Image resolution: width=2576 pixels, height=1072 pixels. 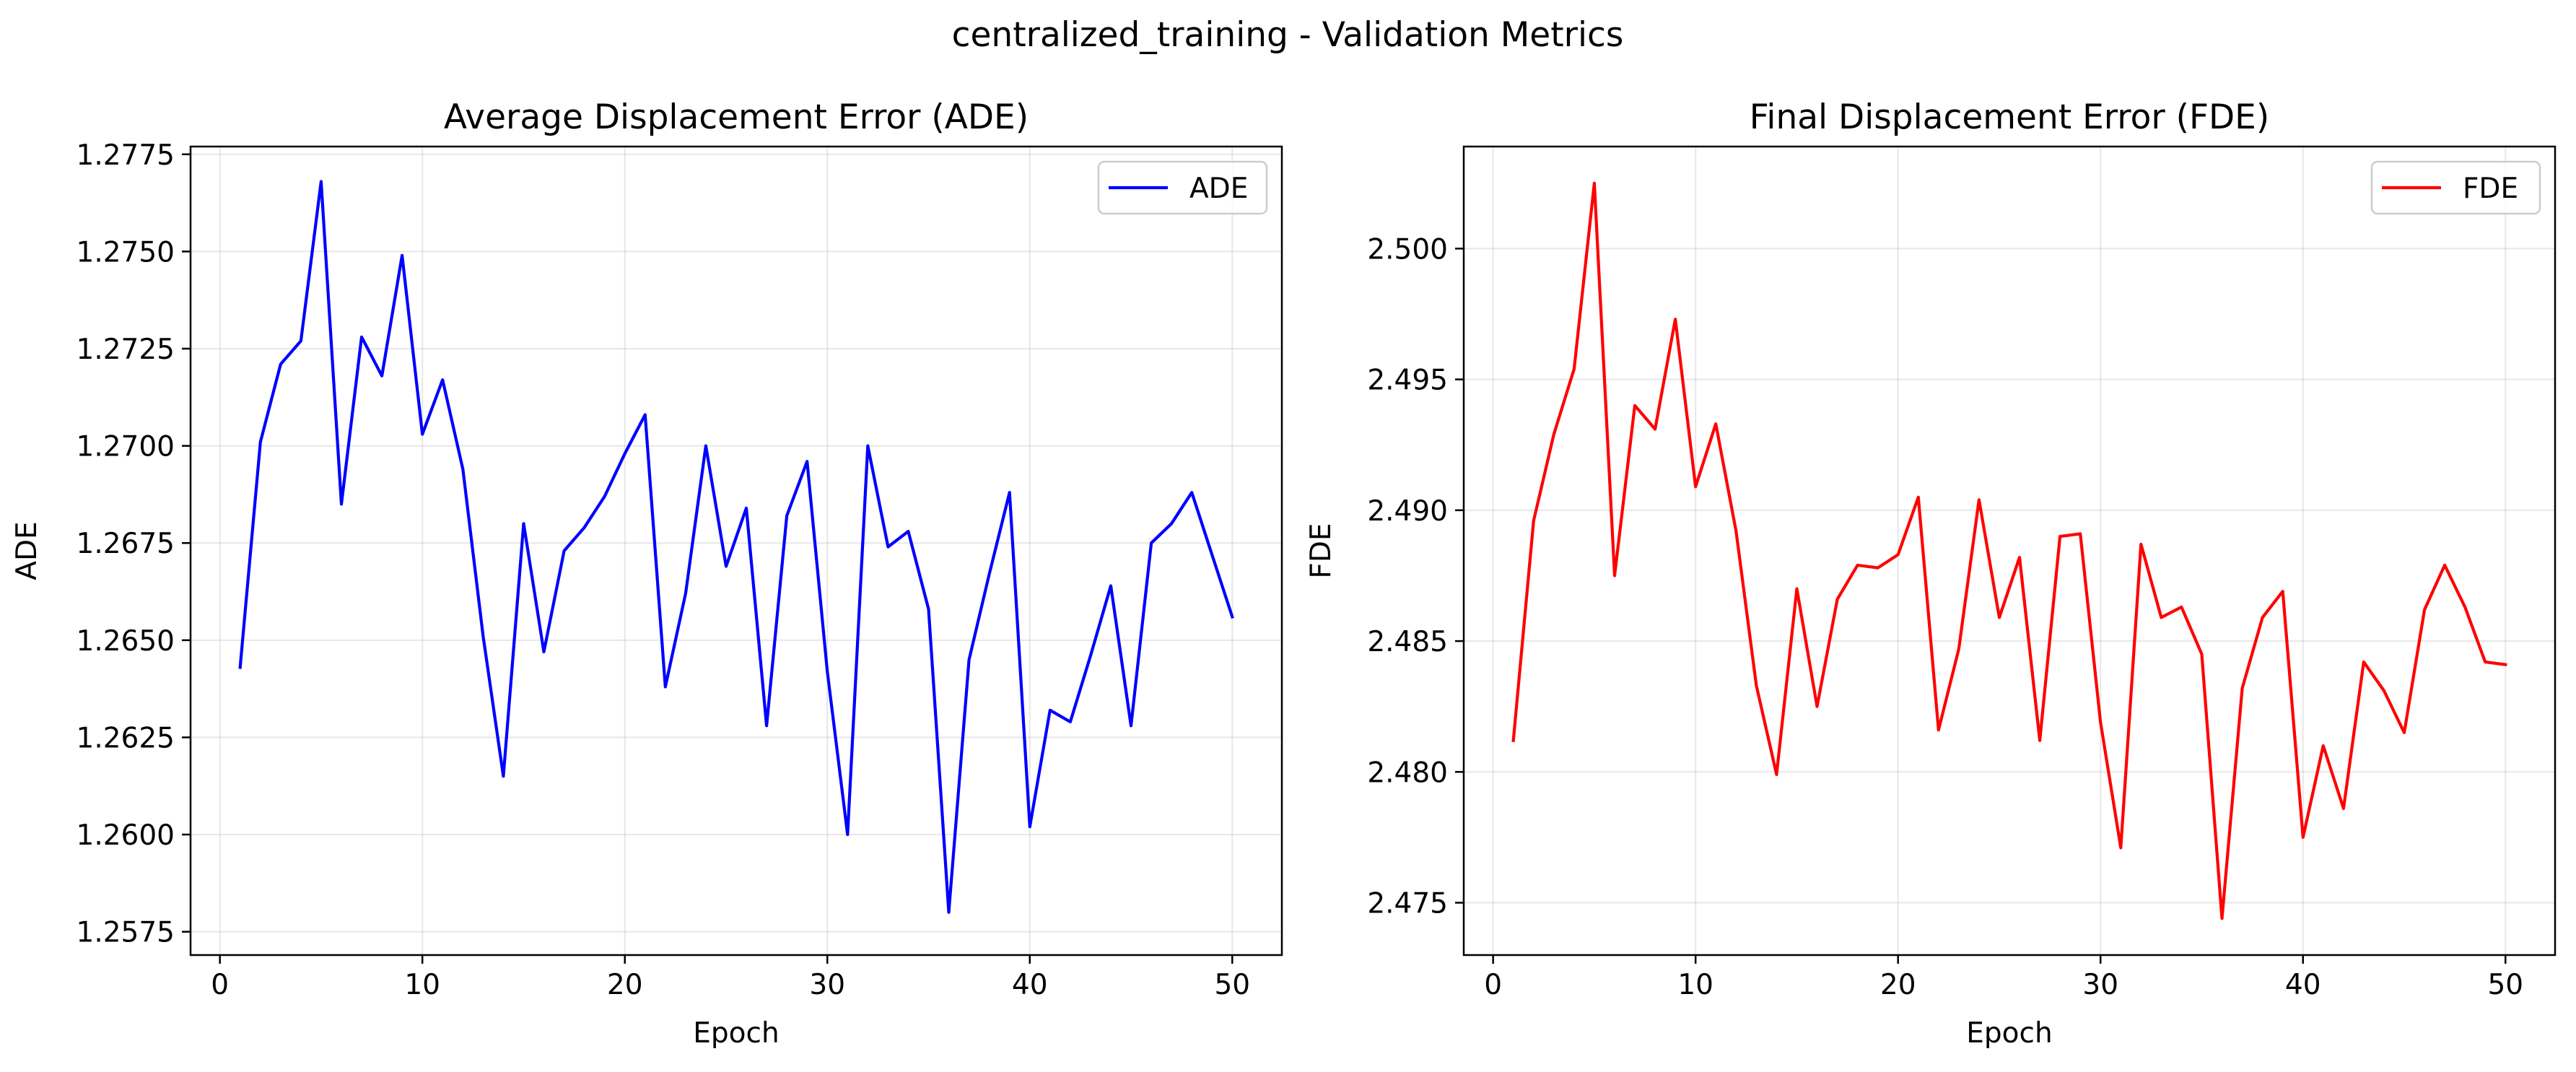 I want to click on fde-x-tick-label: 0, so click(x=1493, y=985).